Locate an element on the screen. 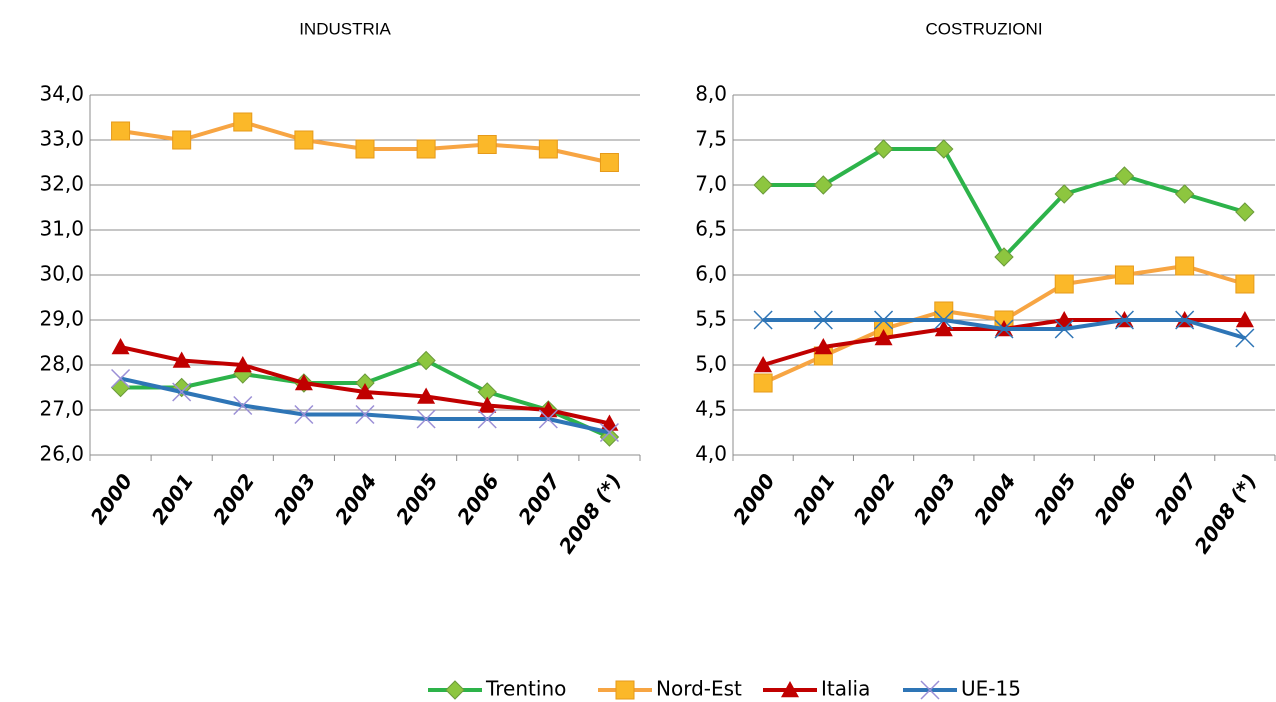 This screenshot has height=702, width=1276. legend-label: UE-15 is located at coordinates (991, 689).